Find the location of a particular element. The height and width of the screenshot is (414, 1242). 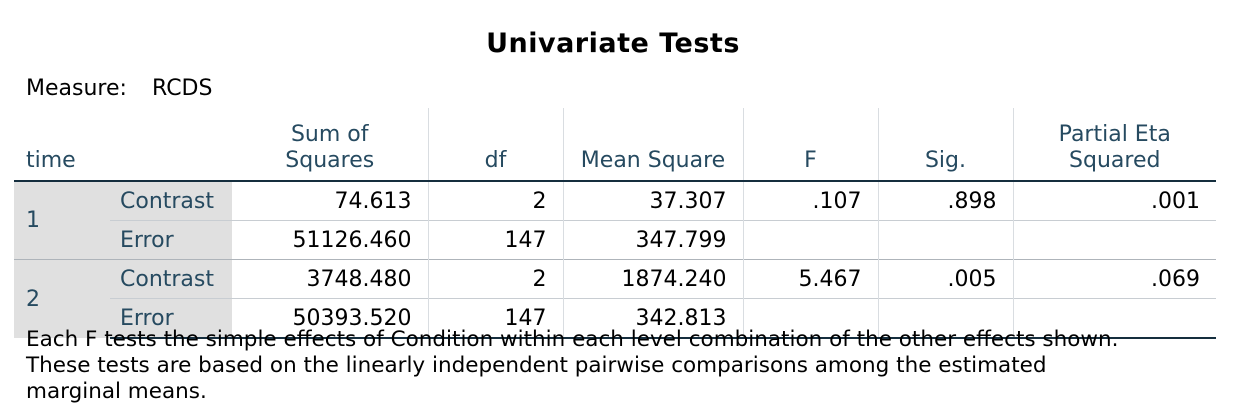

cell-mean-square: 37.307 is located at coordinates (652, 201).